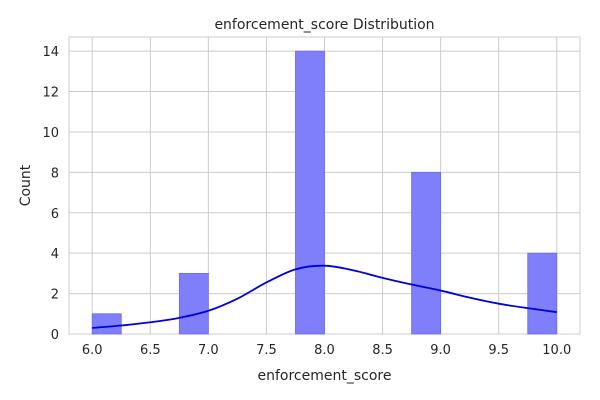 The height and width of the screenshot is (400, 600). Describe the element at coordinates (50, 194) in the screenshot. I see `y-axis-ticks: 0 2 4 6 8 10 12 14` at that location.